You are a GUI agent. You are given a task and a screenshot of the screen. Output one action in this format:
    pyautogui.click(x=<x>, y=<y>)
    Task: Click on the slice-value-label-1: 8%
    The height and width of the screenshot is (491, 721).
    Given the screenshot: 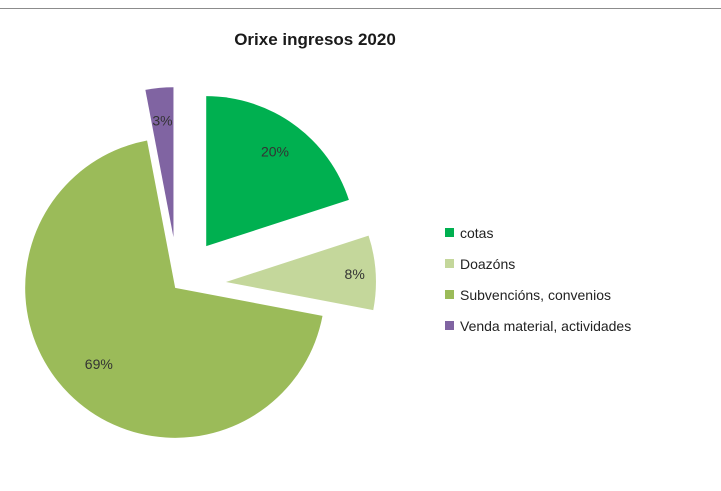 What is the action you would take?
    pyautogui.click(x=355, y=274)
    